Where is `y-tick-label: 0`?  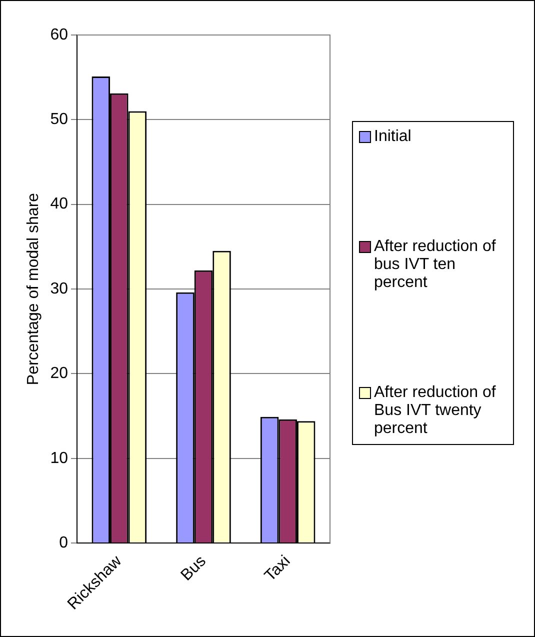 y-tick-label: 0 is located at coordinates (63, 543).